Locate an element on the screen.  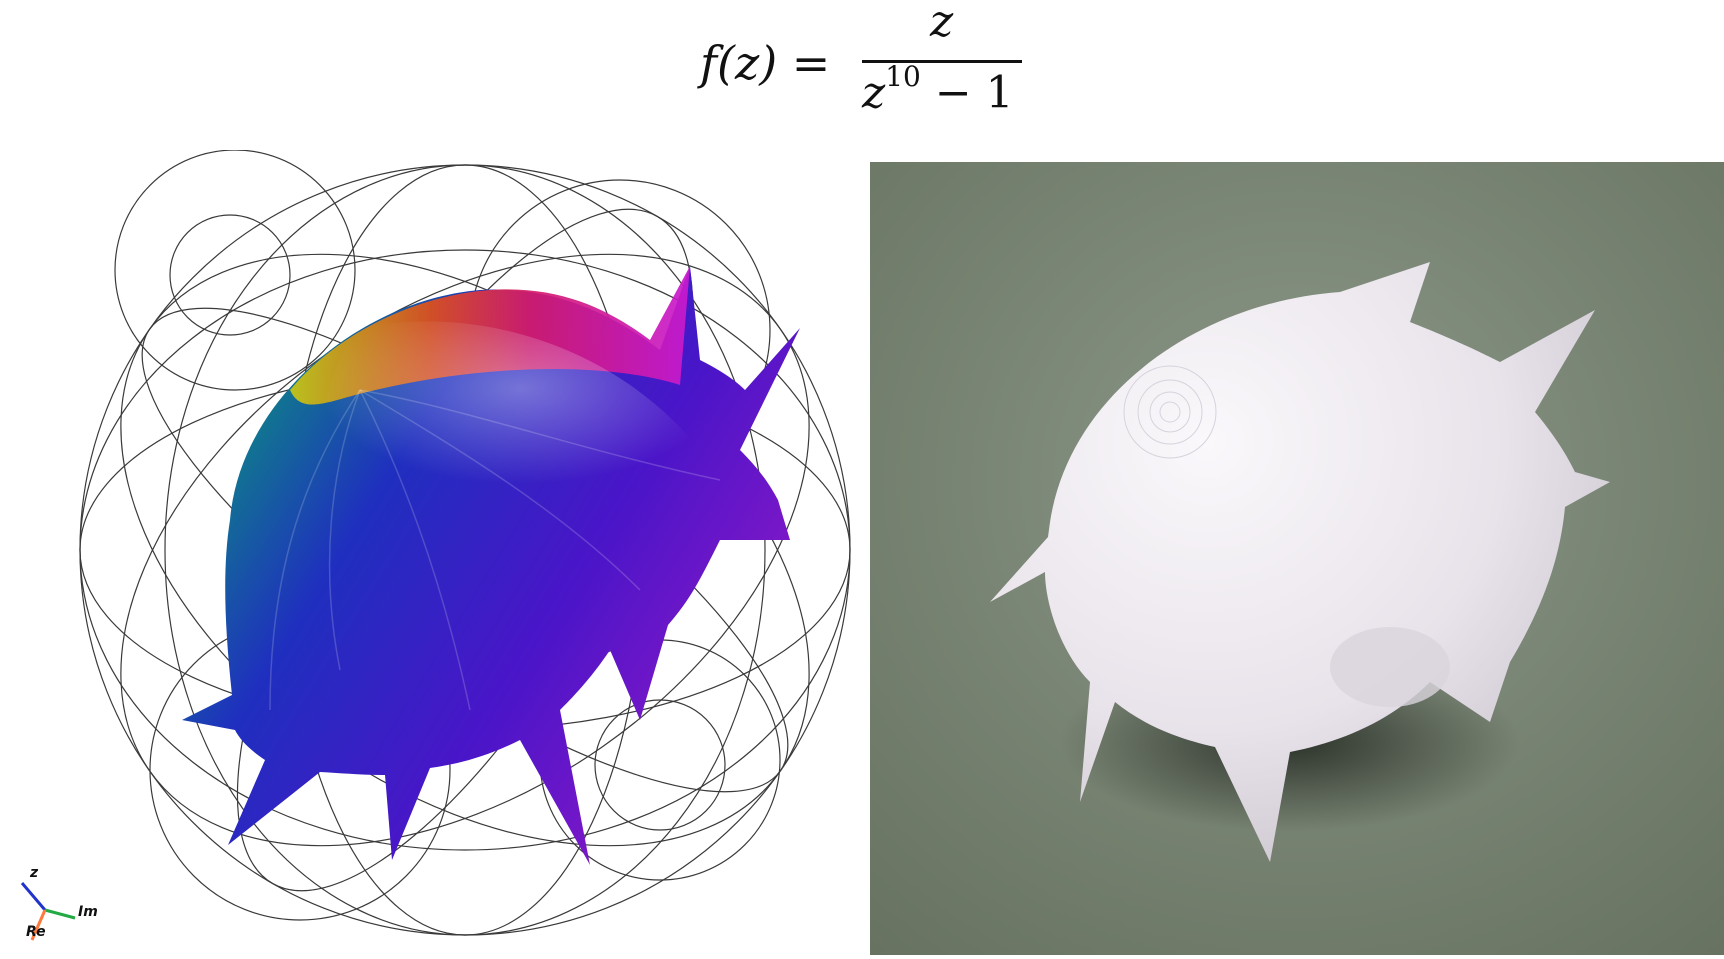
formula-lhs: f(z) = is located at coordinates (765, 63).